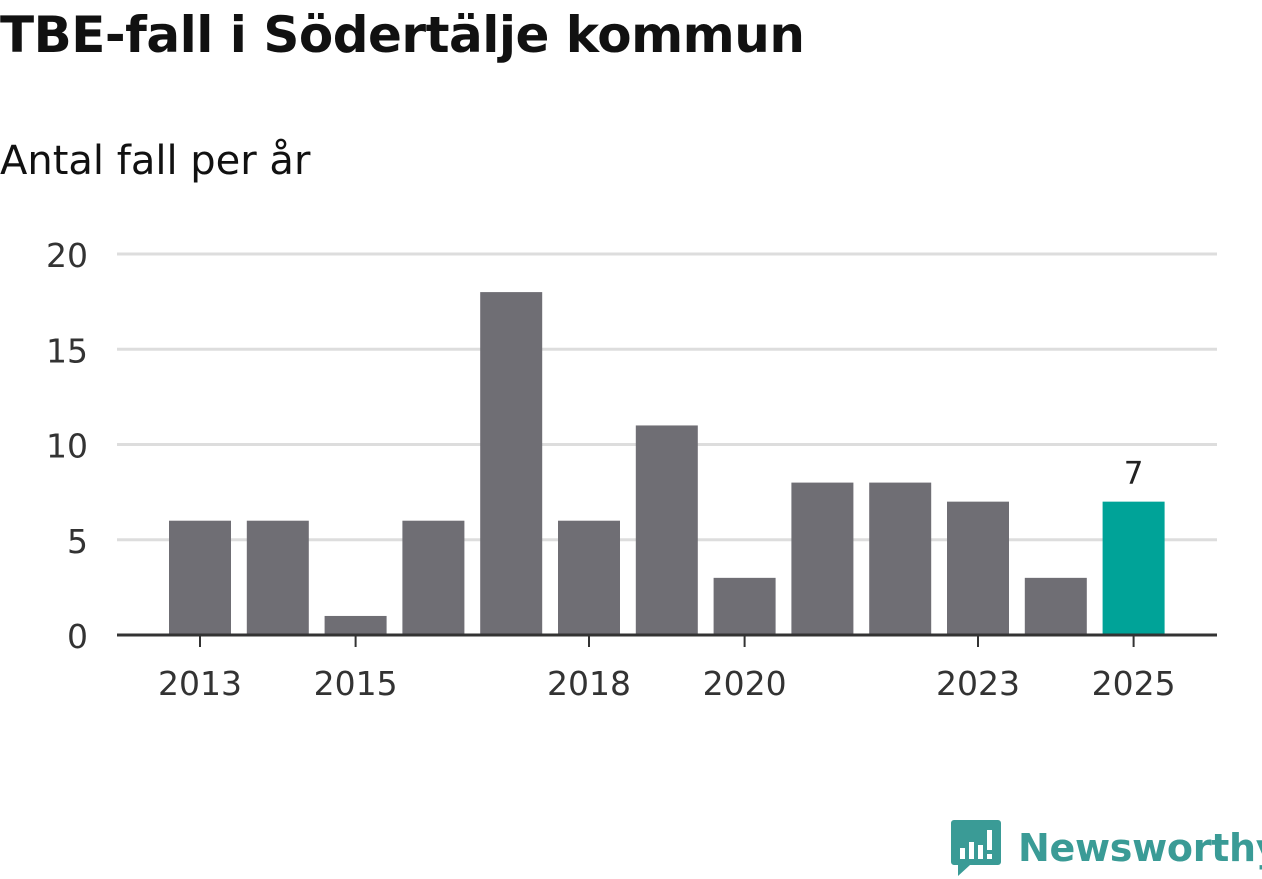 This screenshot has width=1262, height=879. Describe the element at coordinates (67, 446) in the screenshot. I see `y-tick-label: 10` at that location.